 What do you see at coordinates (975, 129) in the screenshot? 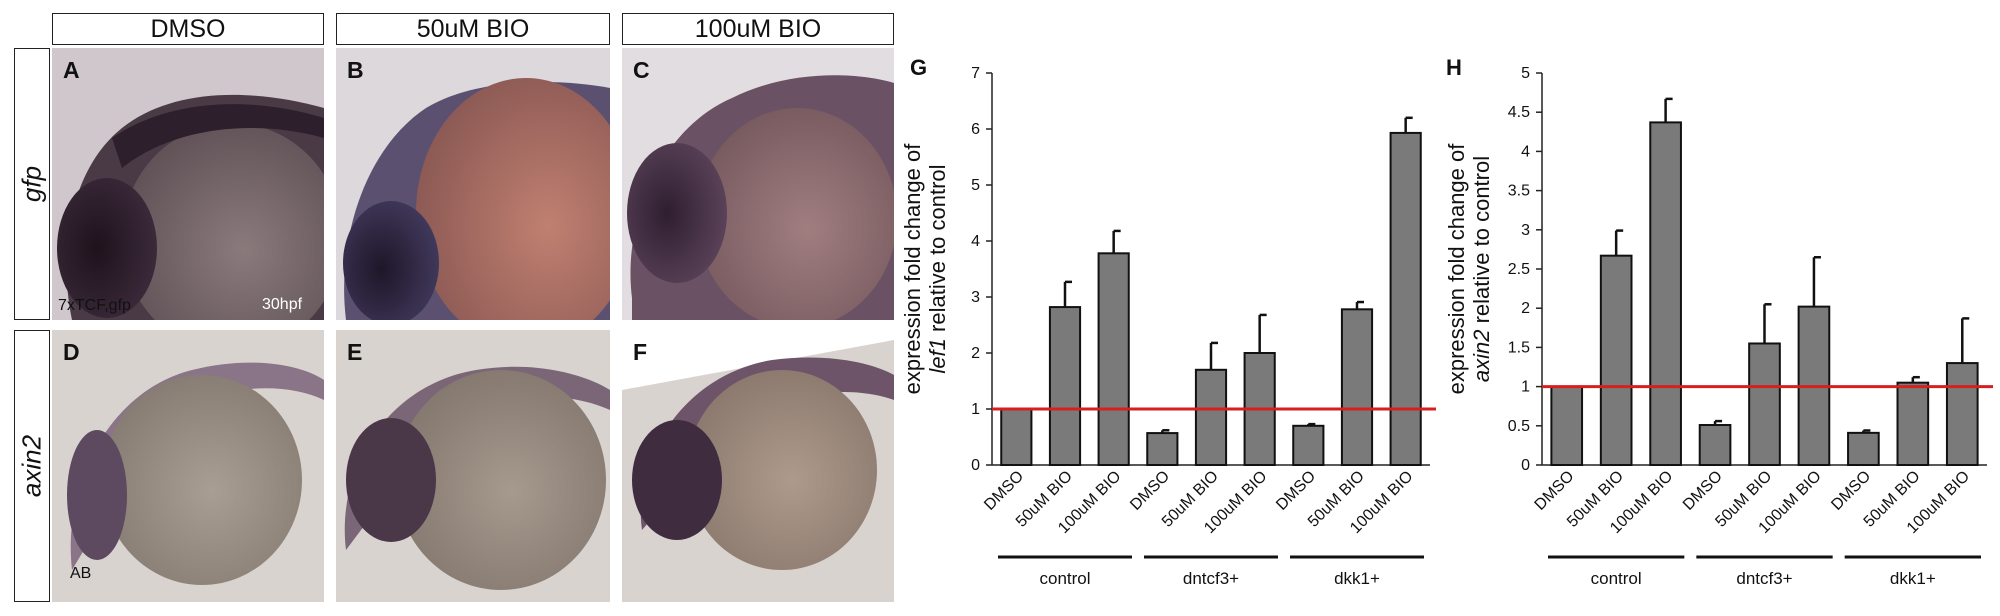
I see `chart-g-y-tick-label-6: 6` at bounding box center [975, 129].